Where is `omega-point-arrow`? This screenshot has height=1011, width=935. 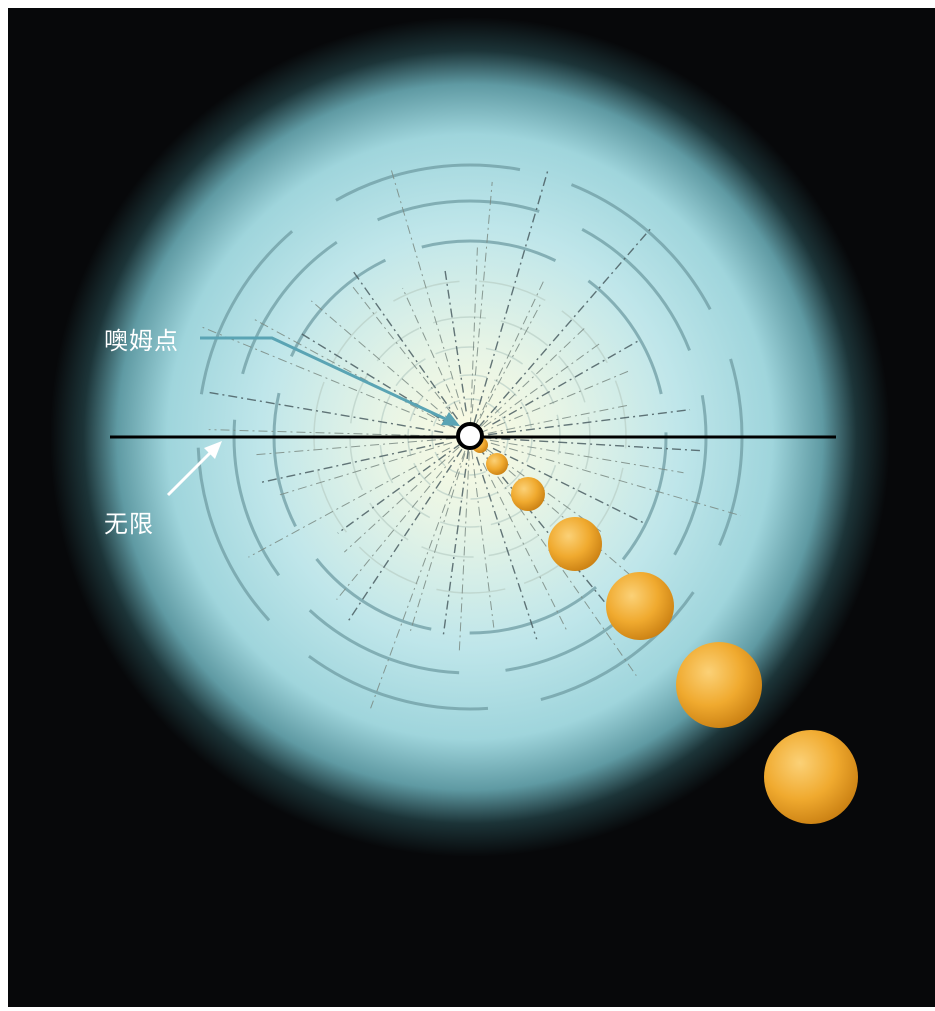 omega-point-arrow is located at coordinates (330, 381).